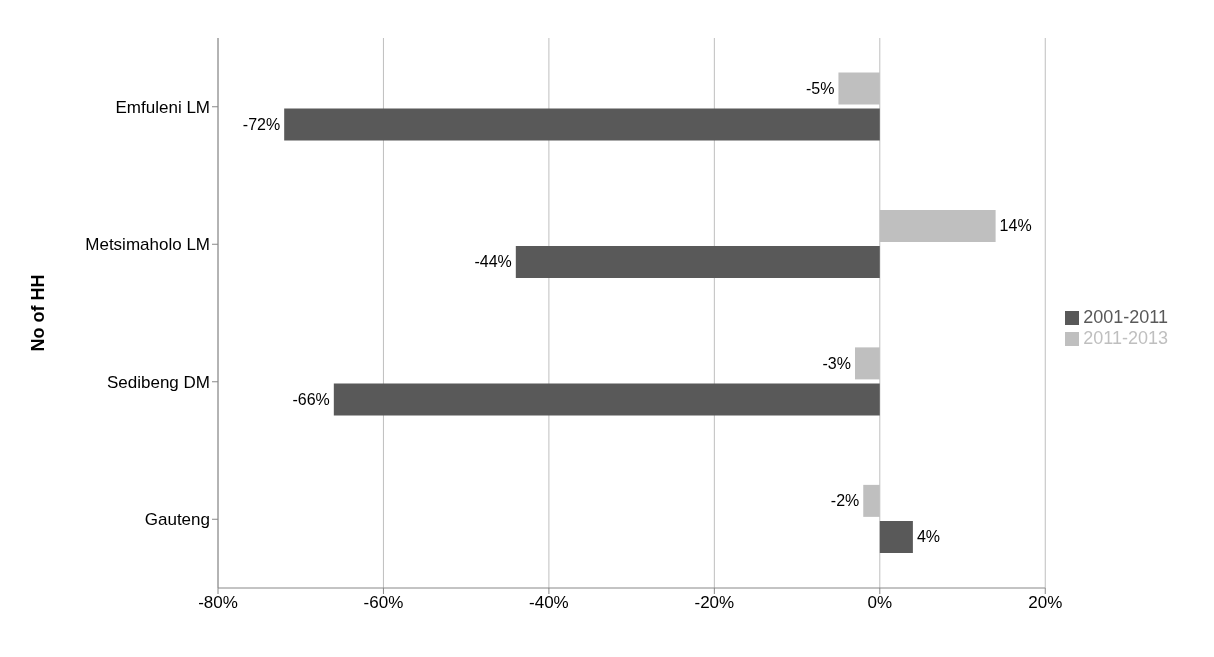 This screenshot has width=1214, height=657. Describe the element at coordinates (845, 501) in the screenshot. I see `data-label: -2%` at that location.